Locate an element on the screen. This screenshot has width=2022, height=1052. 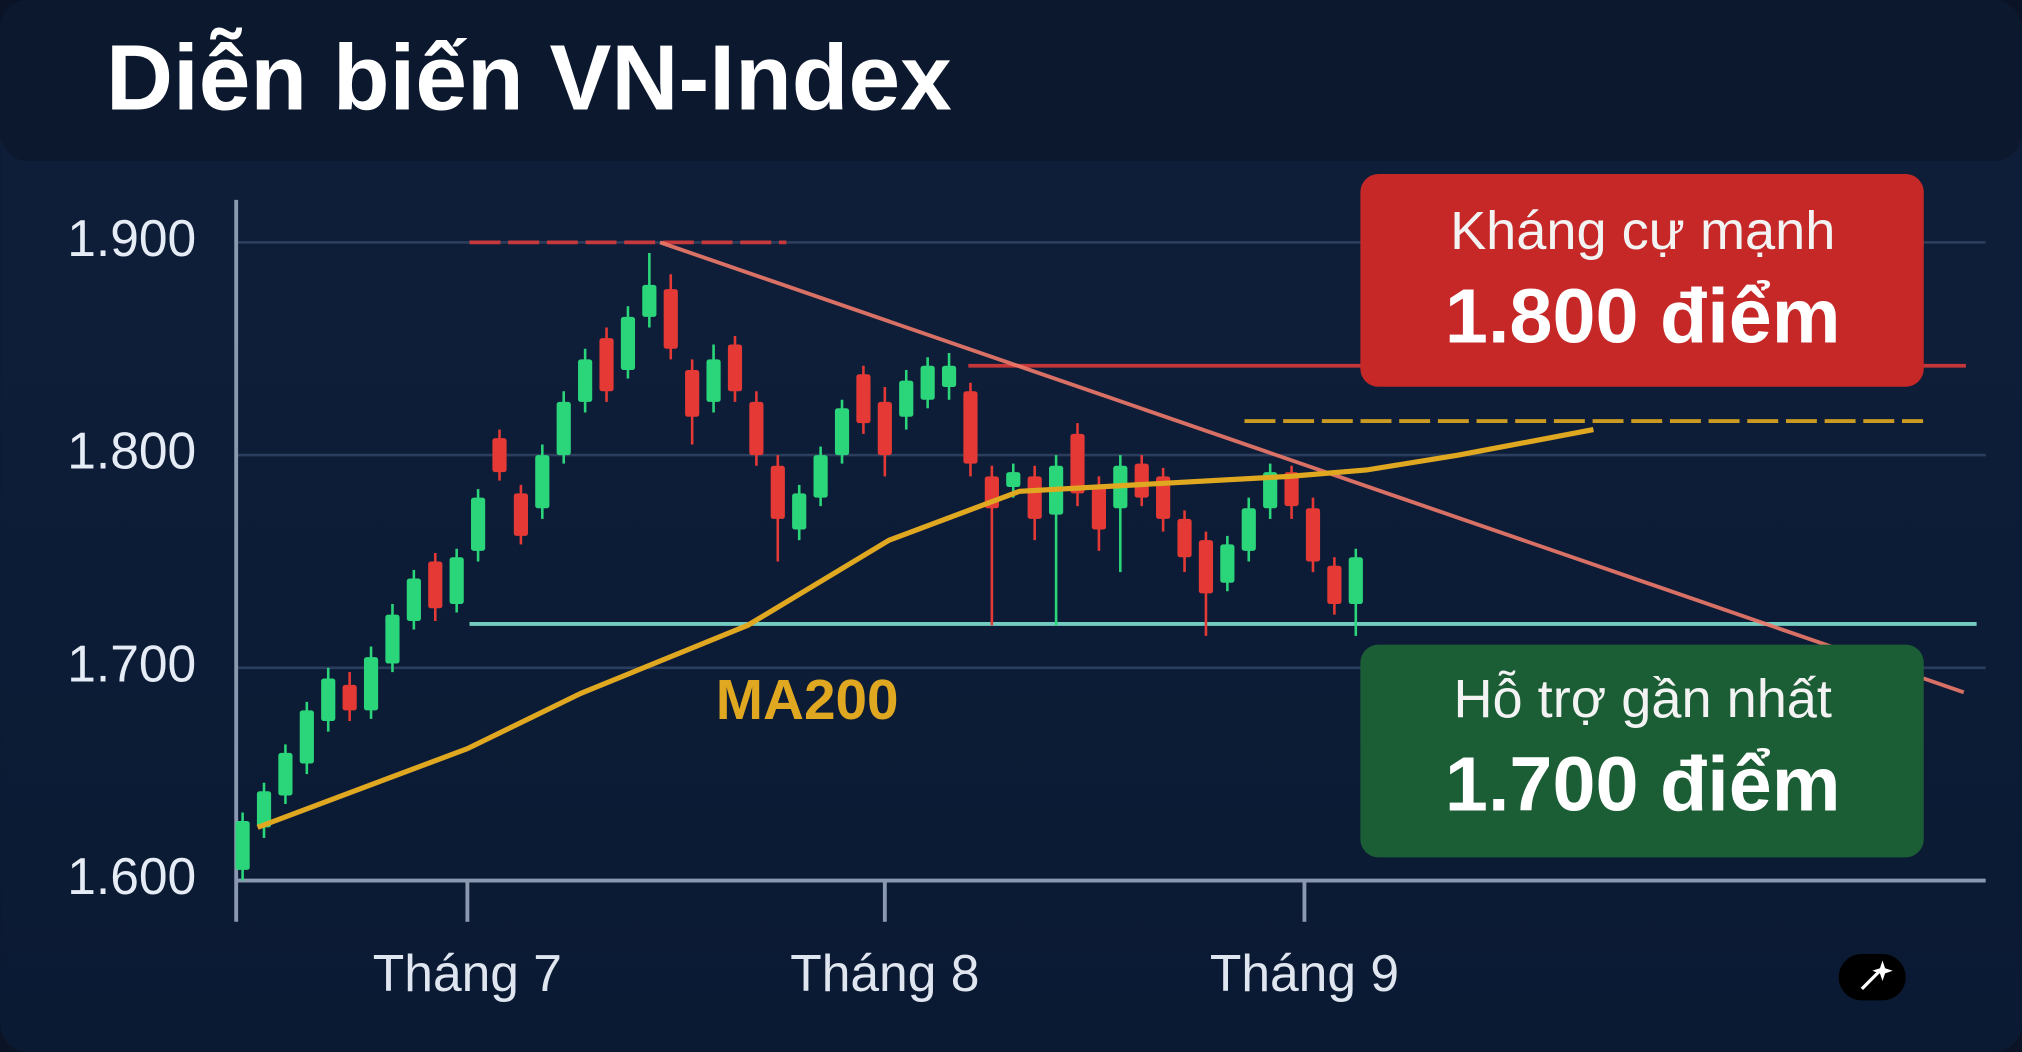
callout-value: 1.800 điểm is located at coordinates (1643, 317).